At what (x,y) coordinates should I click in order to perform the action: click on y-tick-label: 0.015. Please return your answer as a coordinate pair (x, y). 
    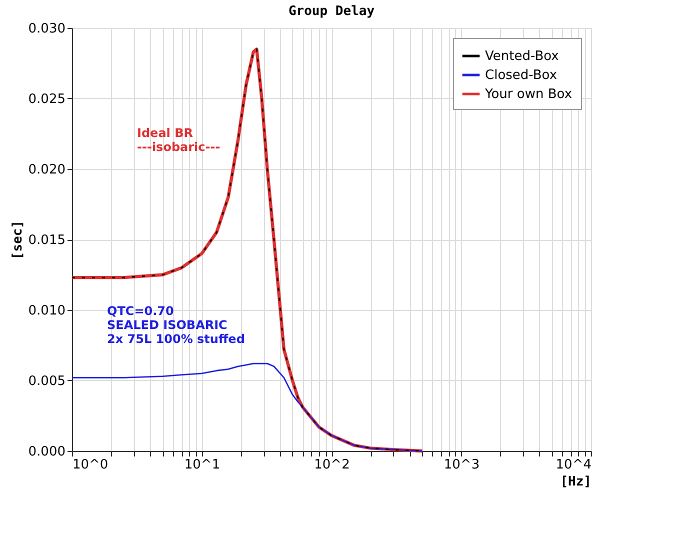
    Looking at the image, I should click on (47, 240).